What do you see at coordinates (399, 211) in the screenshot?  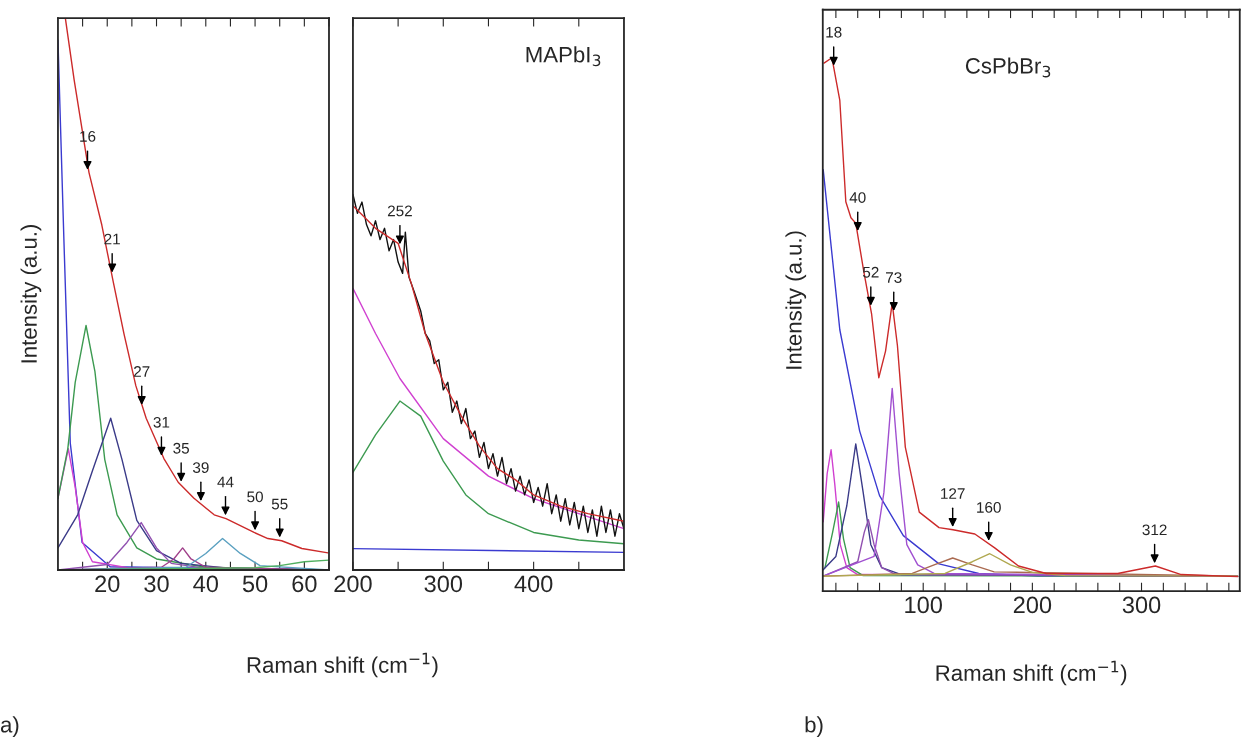 I see `annotation: 252` at bounding box center [399, 211].